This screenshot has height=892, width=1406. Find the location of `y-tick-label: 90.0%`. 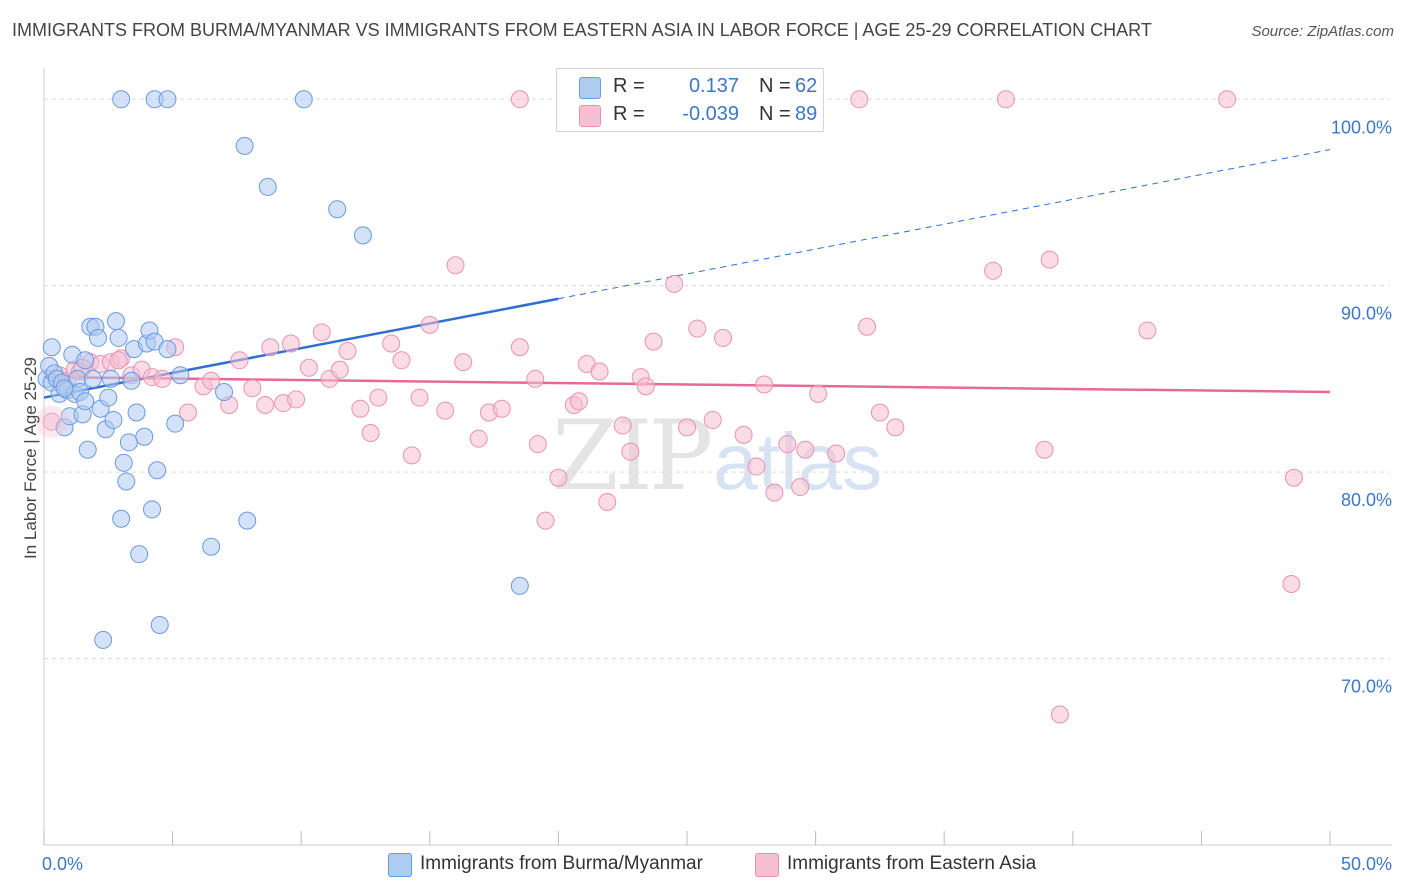

y-tick-label: 90.0% is located at coordinates (1366, 314).